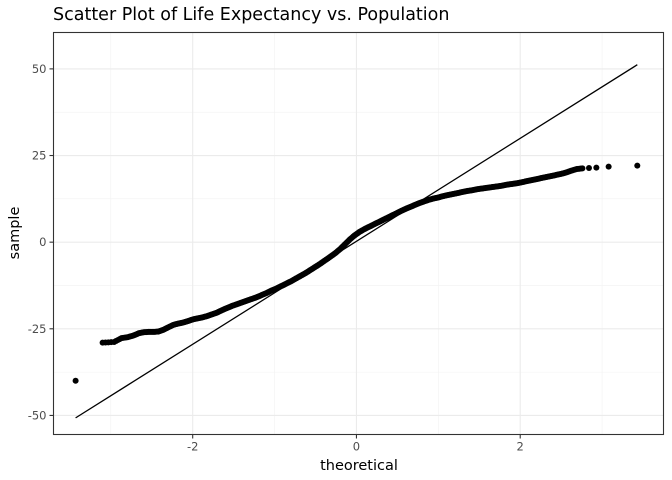 The height and width of the screenshot is (480, 672). Describe the element at coordinates (37, 329) in the screenshot. I see `y-tick-label: -25` at that location.